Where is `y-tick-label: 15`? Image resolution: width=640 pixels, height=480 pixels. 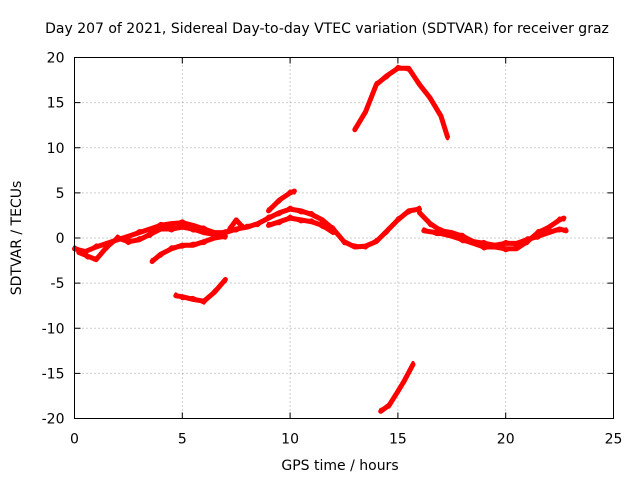
y-tick-label: 15 is located at coordinates (56, 104).